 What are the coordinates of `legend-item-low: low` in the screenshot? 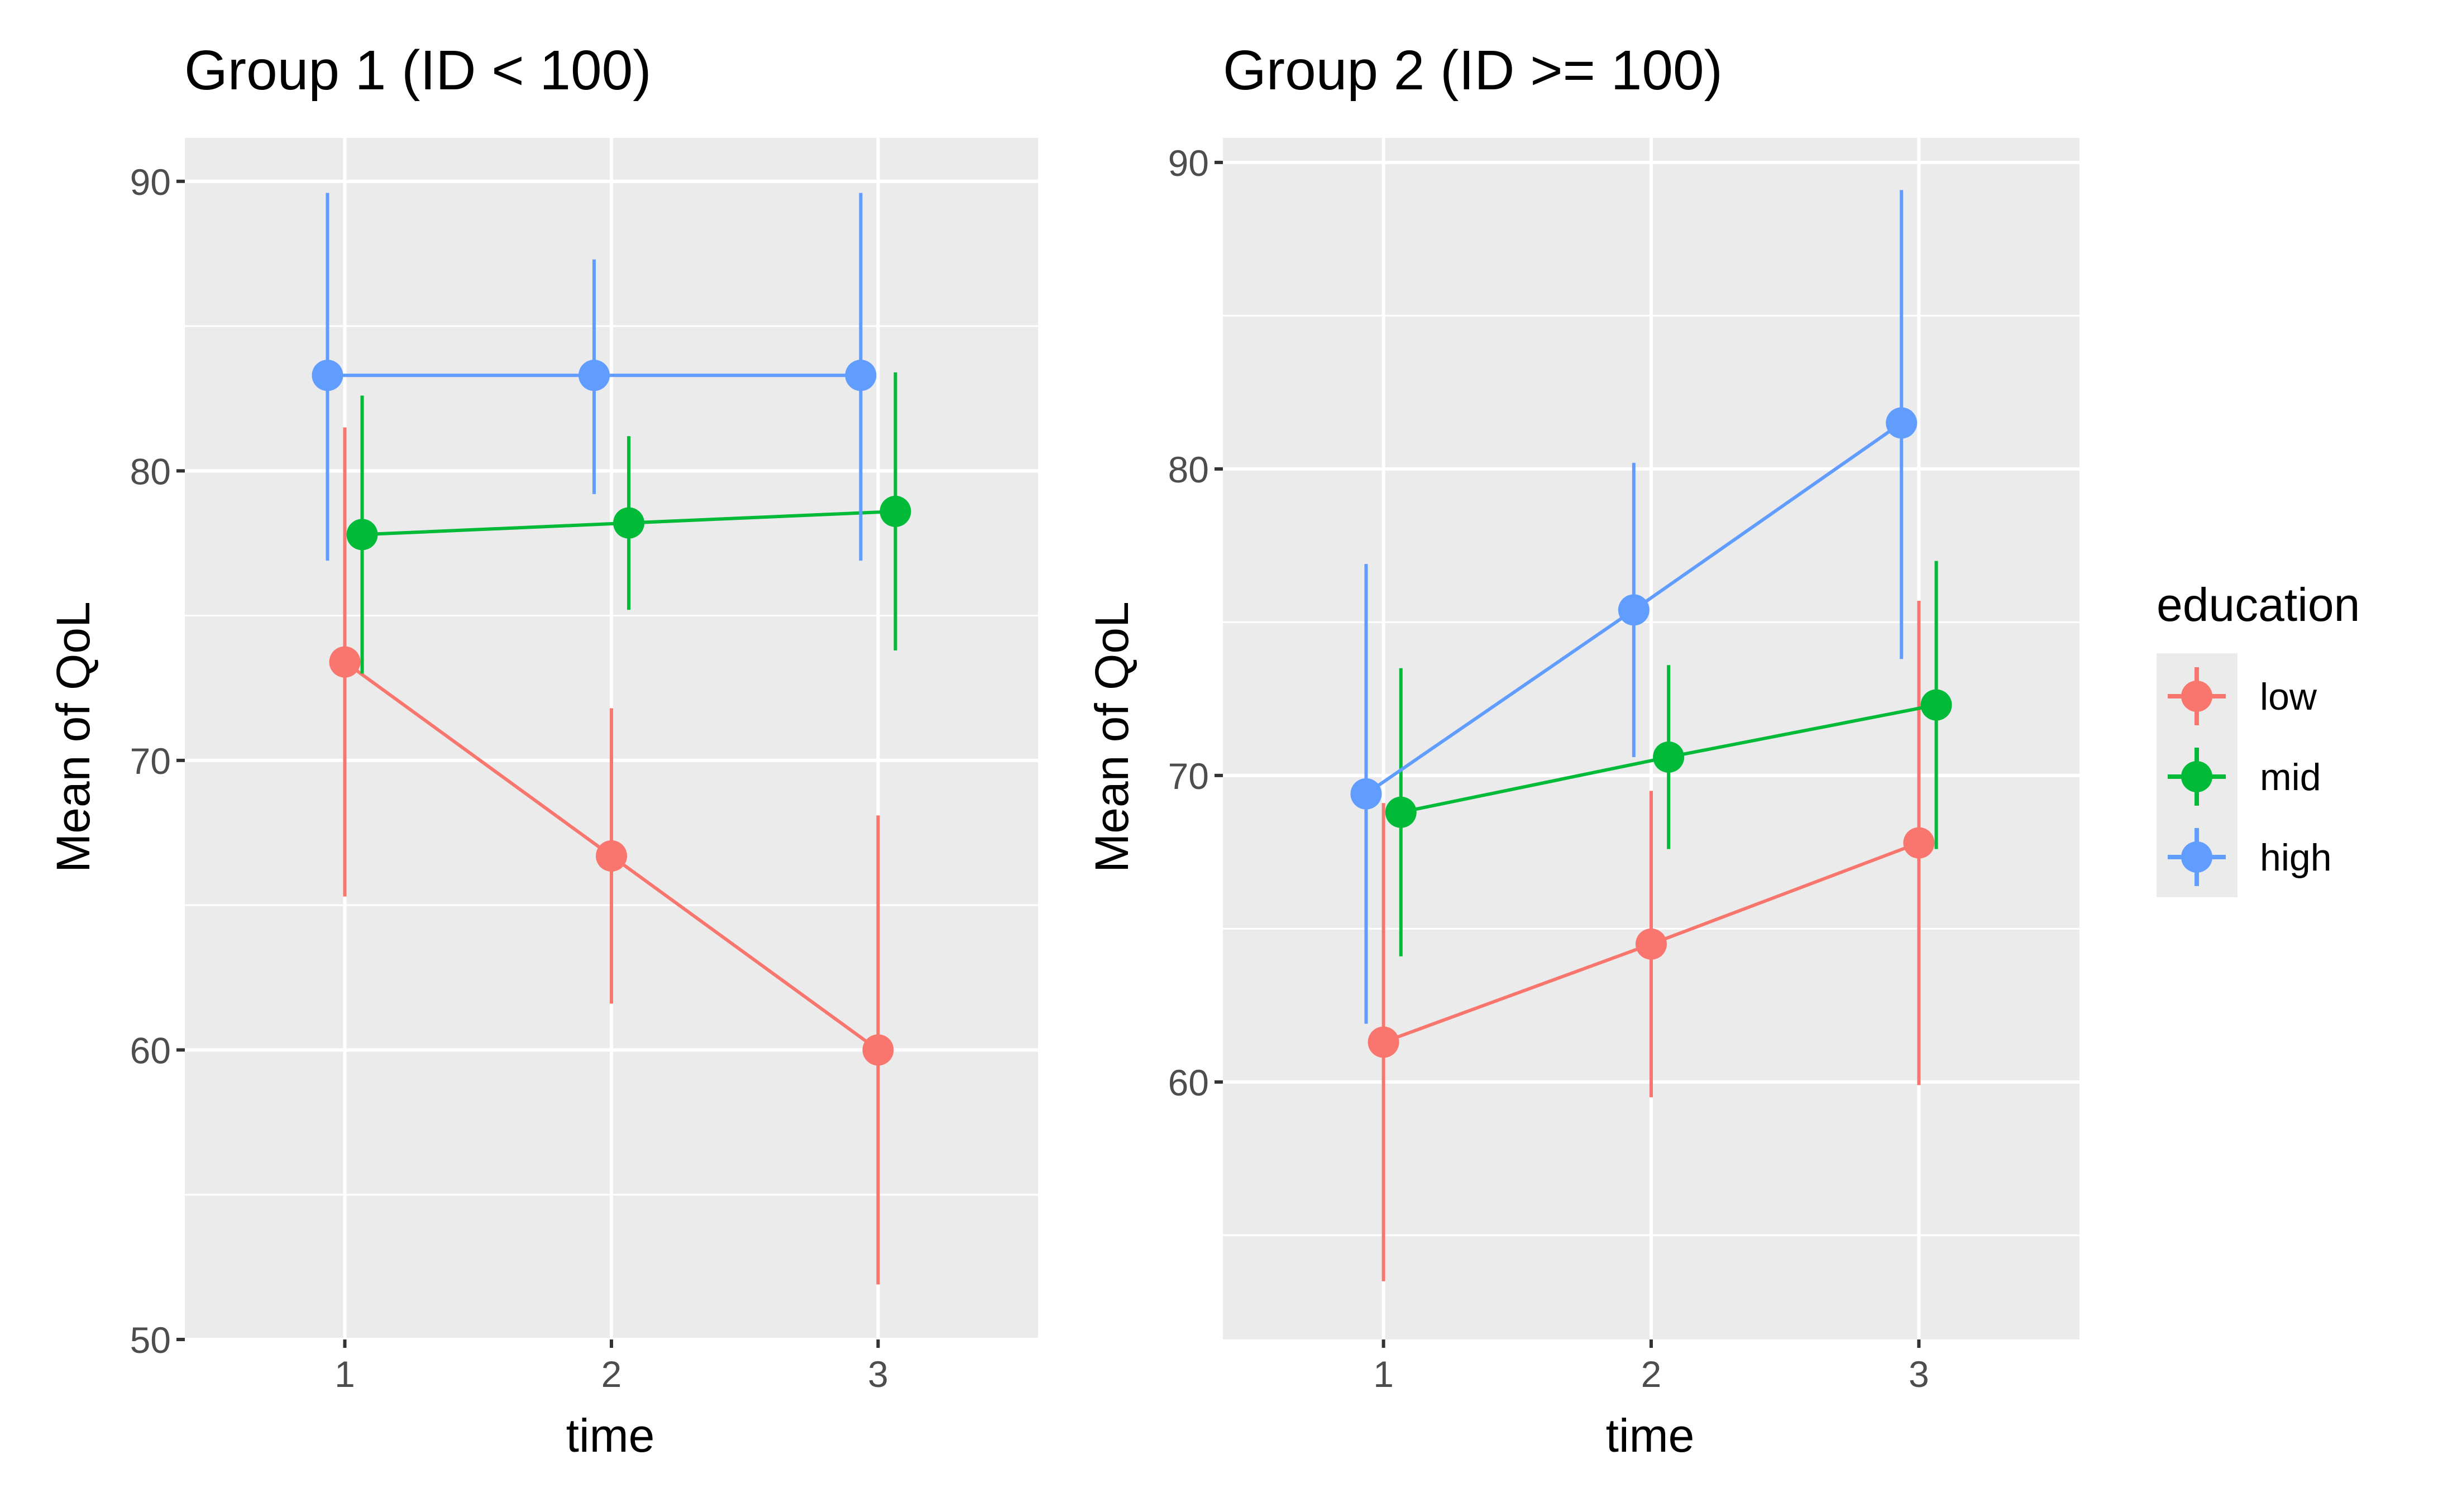 It's located at (2242, 696).